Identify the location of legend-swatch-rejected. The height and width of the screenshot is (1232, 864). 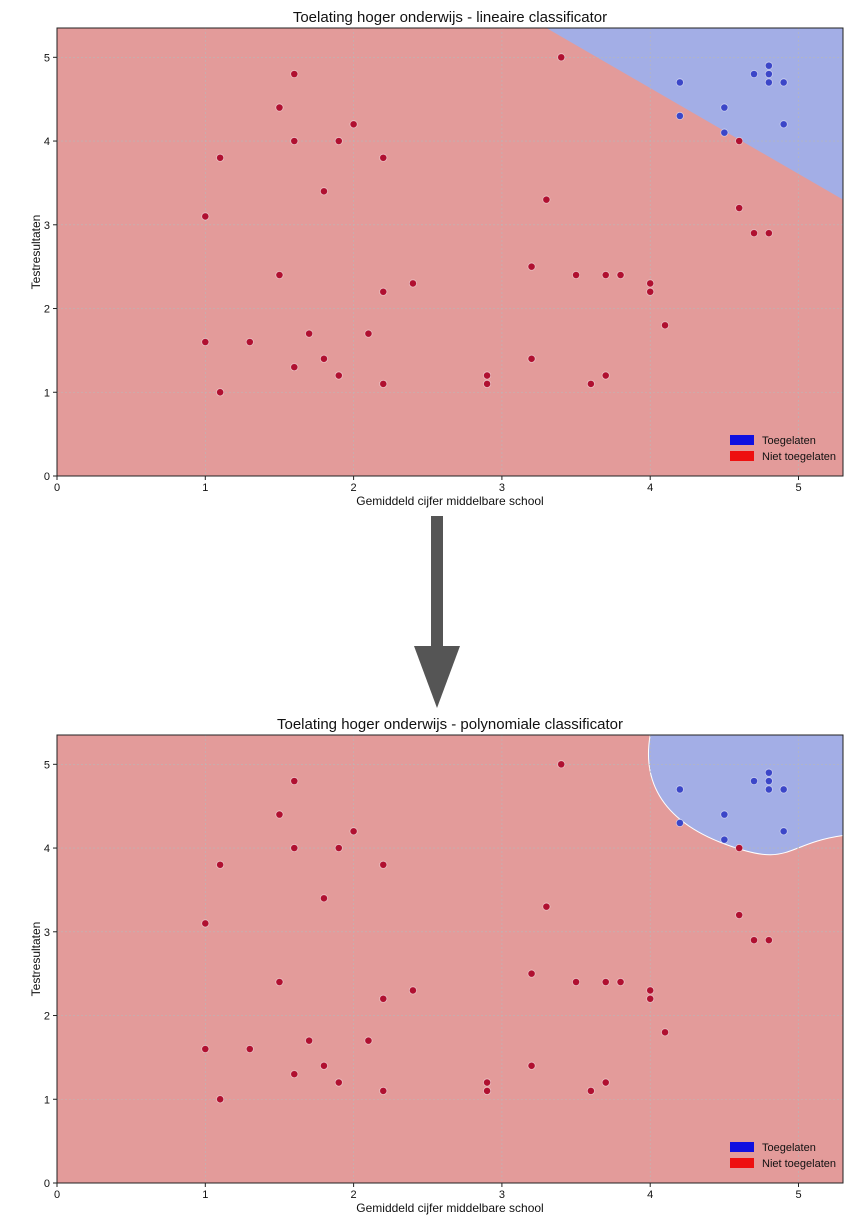
(742, 456).